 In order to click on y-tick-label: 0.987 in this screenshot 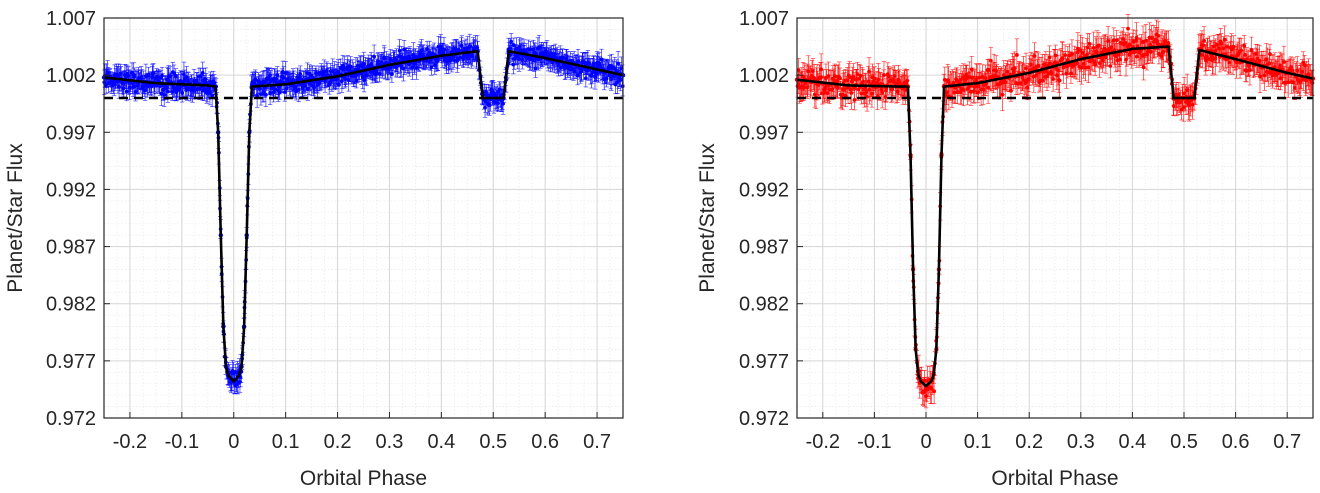, I will do `click(71, 248)`.